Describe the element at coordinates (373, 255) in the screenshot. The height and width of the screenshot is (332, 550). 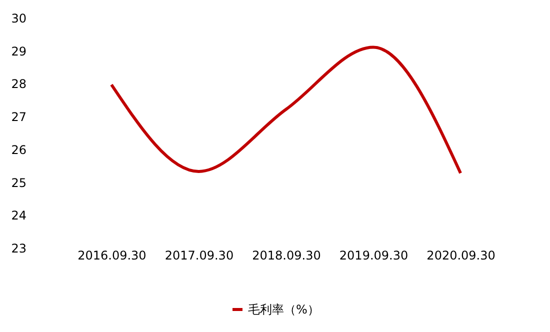
I see `x-tick-label: 2019.09.30` at that location.